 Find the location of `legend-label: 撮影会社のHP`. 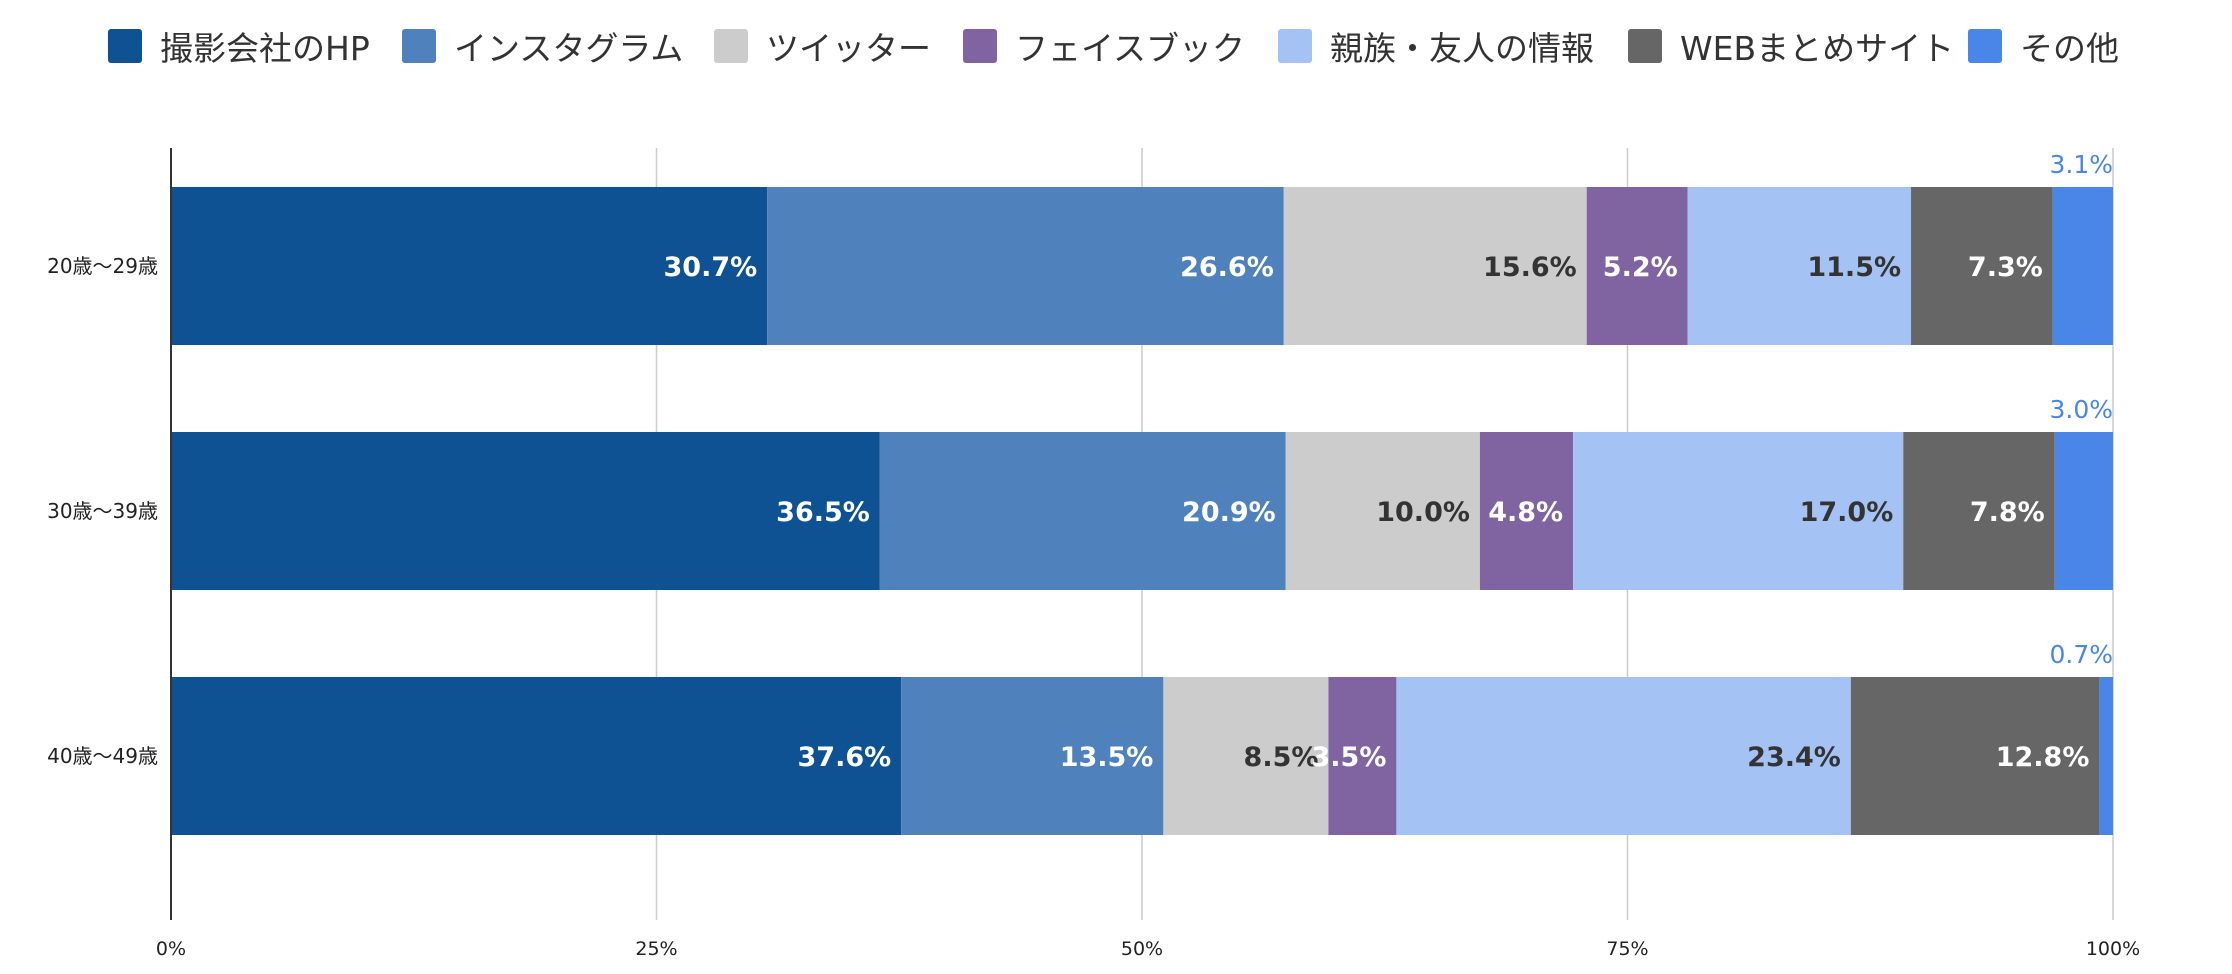

legend-label: 撮影会社のHP is located at coordinates (265, 48).